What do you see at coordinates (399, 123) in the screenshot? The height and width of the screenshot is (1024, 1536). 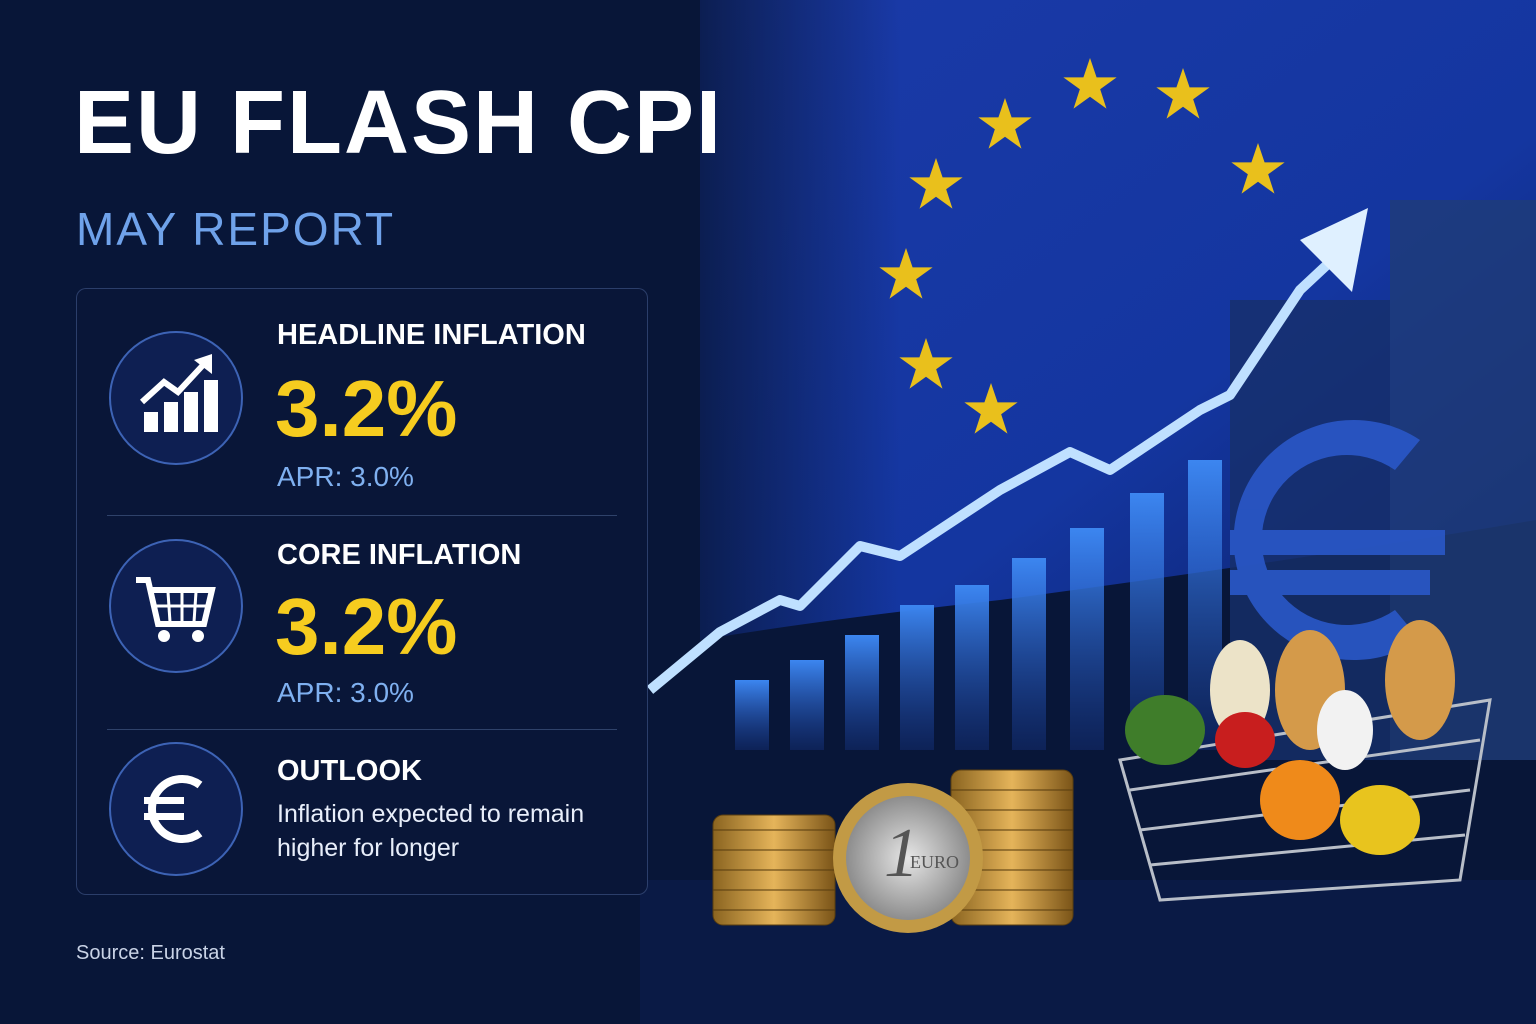 I see `title: EU FLASH CPI` at bounding box center [399, 123].